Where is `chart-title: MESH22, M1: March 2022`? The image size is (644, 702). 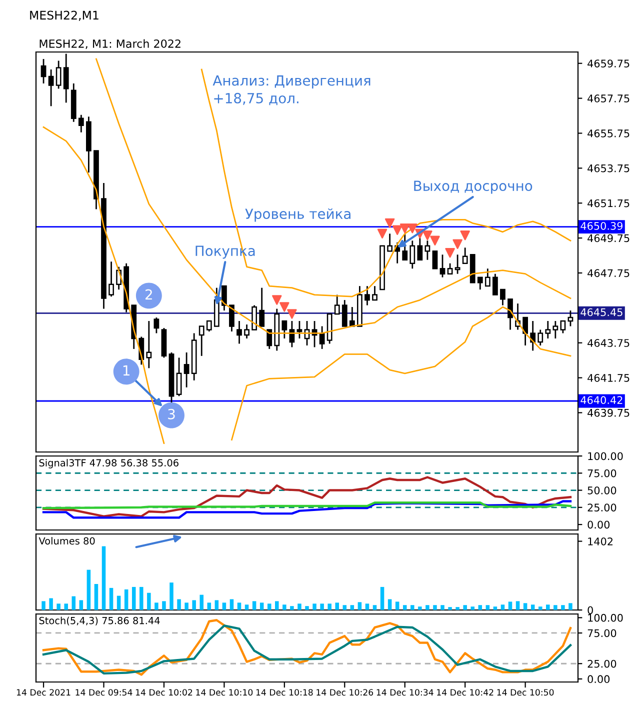
chart-title: MESH22, M1: March 2022 is located at coordinates (110, 44).